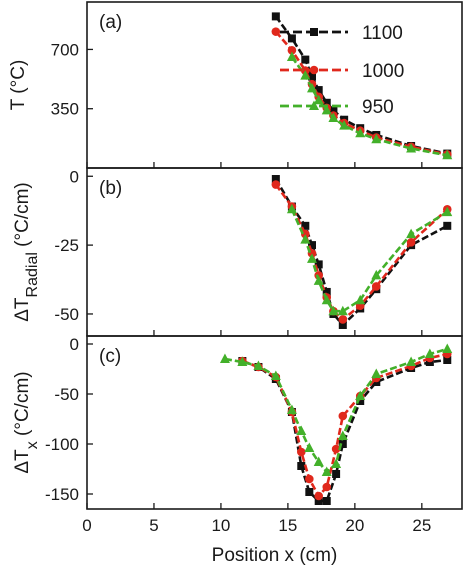  Describe the element at coordinates (383, 71) in the screenshot. I see `legend-label: 1000` at that location.